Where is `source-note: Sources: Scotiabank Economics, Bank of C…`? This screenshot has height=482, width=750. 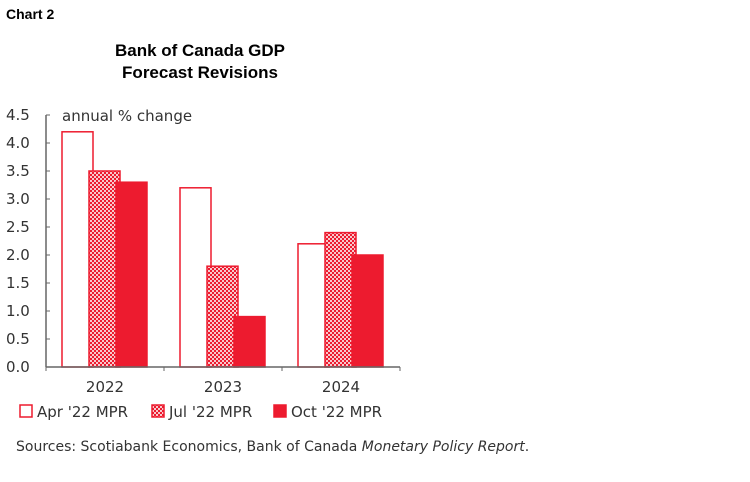 source-note: Sources: Scotiabank Economics, Bank of C… is located at coordinates (272, 447).